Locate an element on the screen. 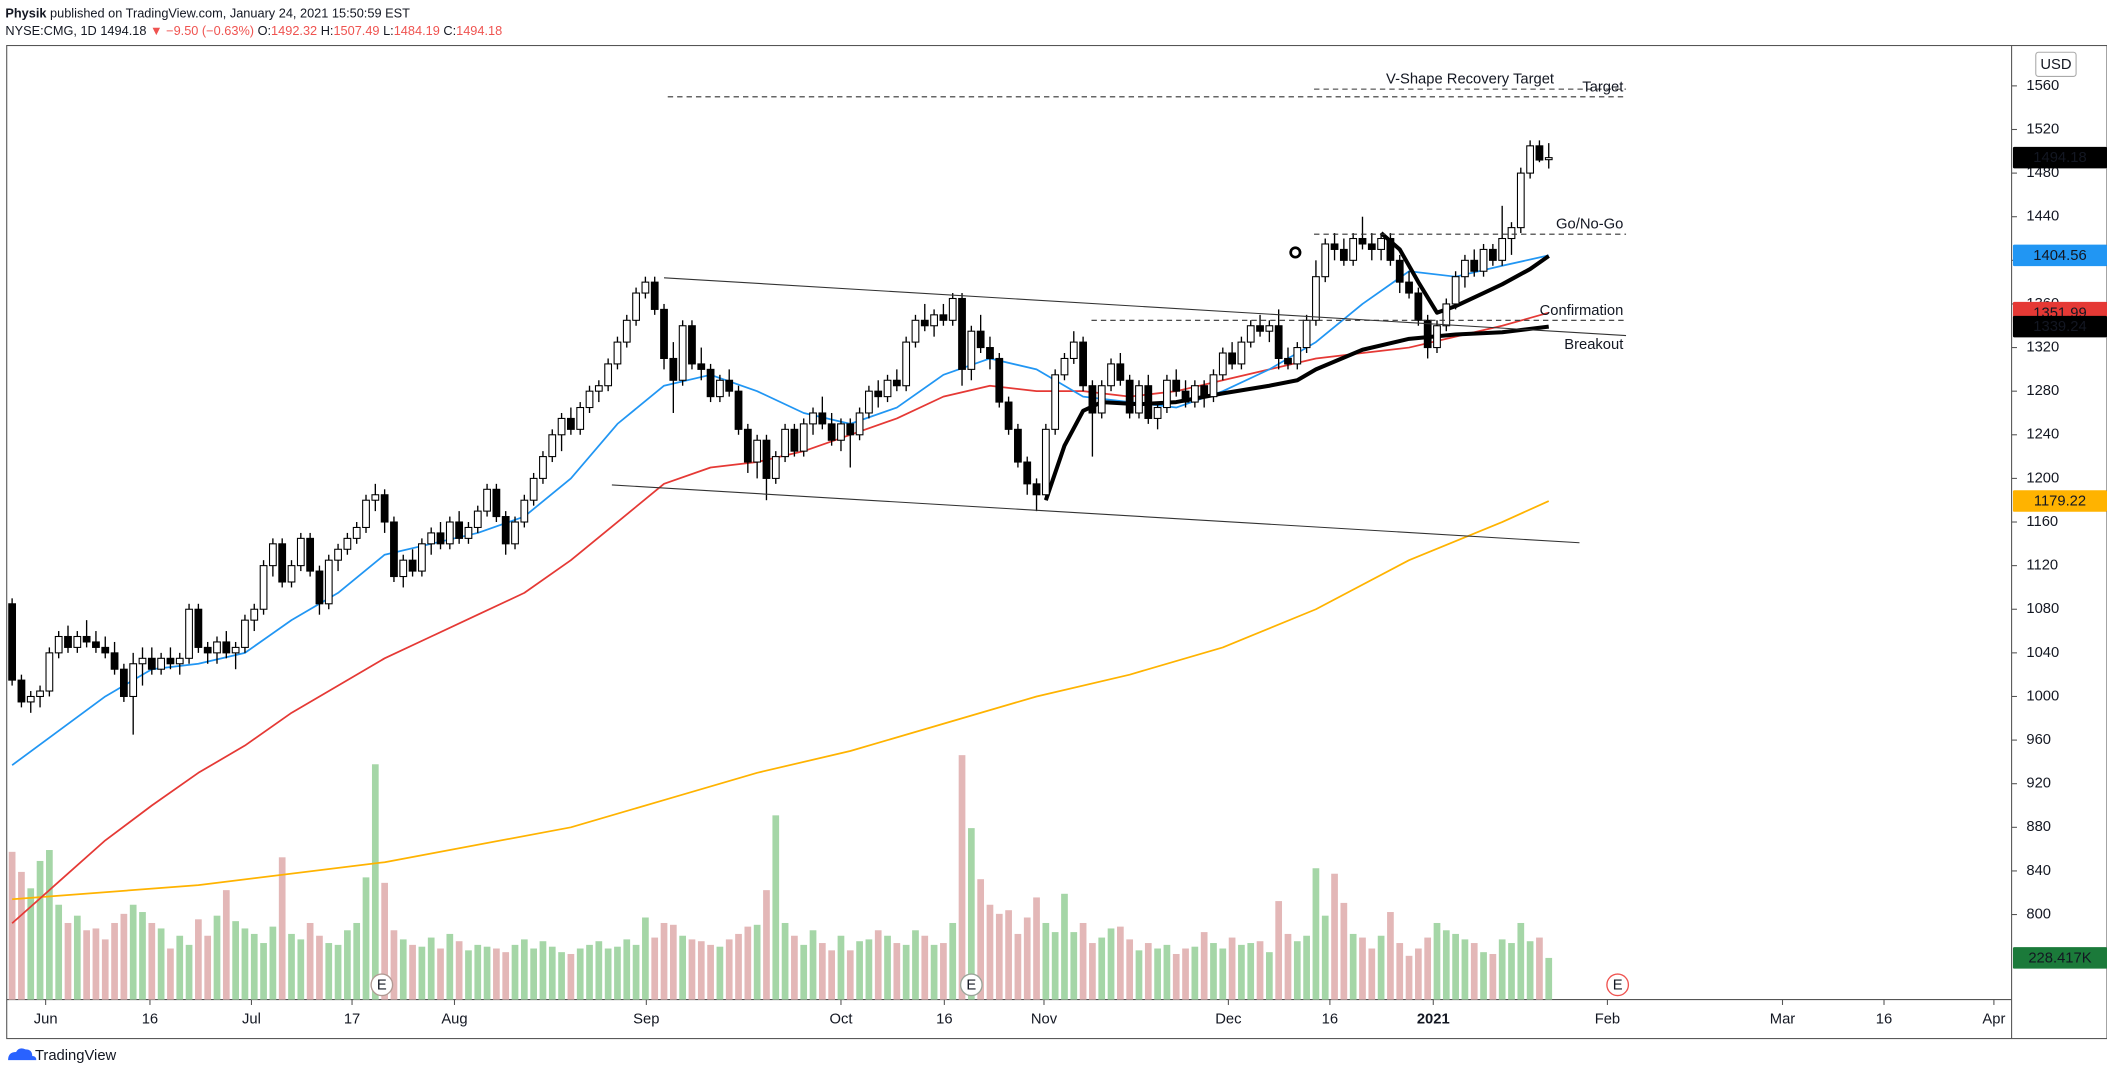  earnings-label: E is located at coordinates (1618, 985).